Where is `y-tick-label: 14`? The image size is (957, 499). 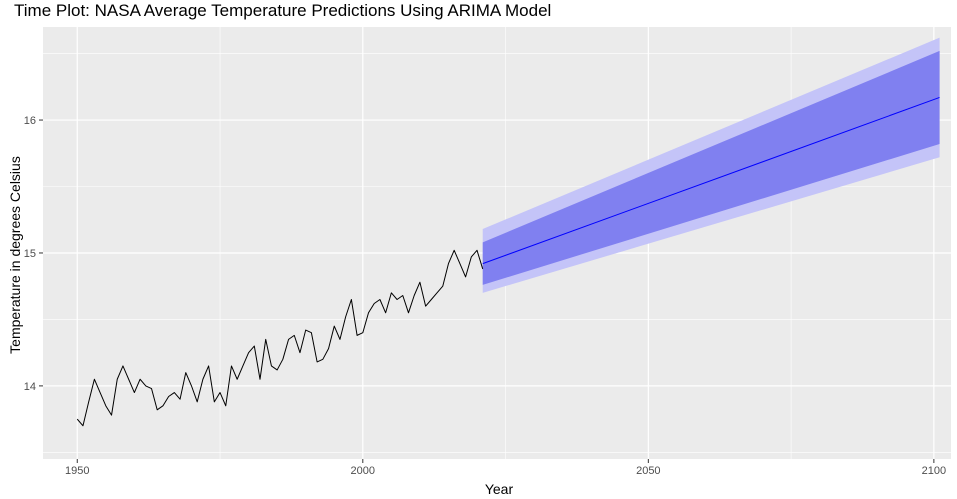
y-tick-label: 14 is located at coordinates (30, 387).